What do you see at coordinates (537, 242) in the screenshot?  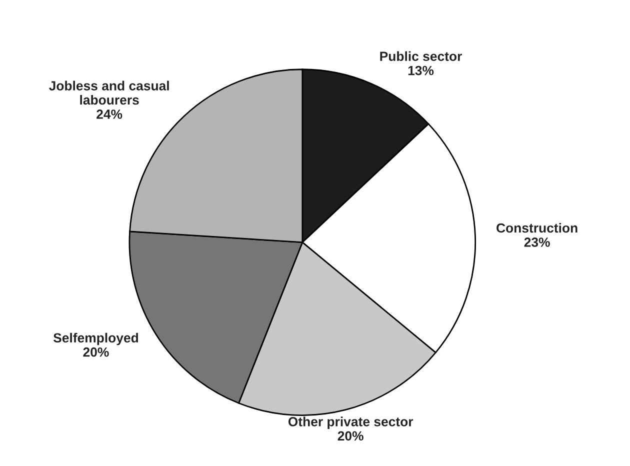 I see `data-label: 23%` at bounding box center [537, 242].